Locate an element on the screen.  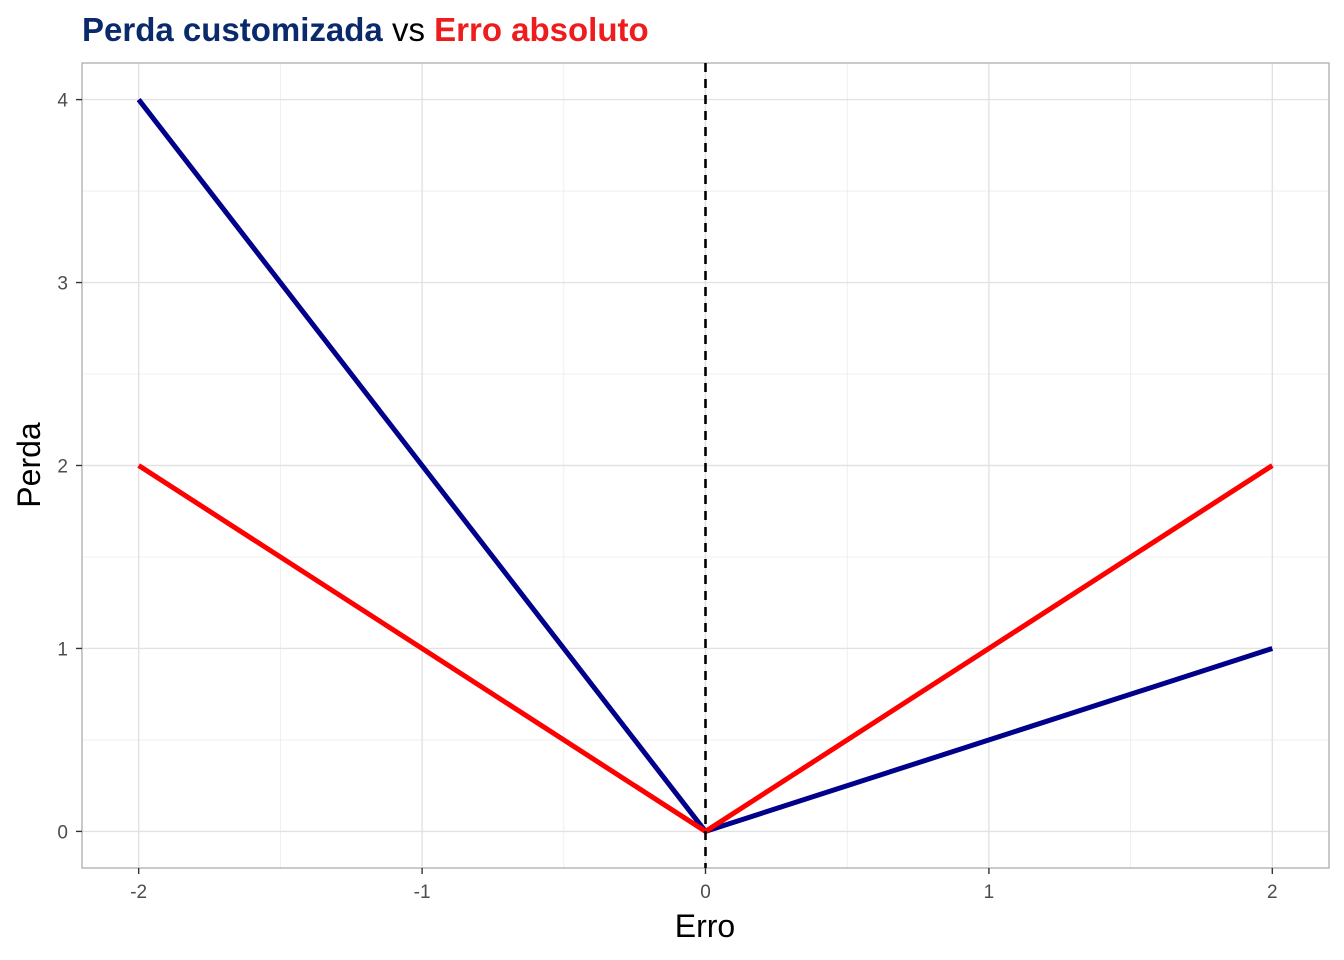
y-tick-label: 3 is located at coordinates (62, 284).